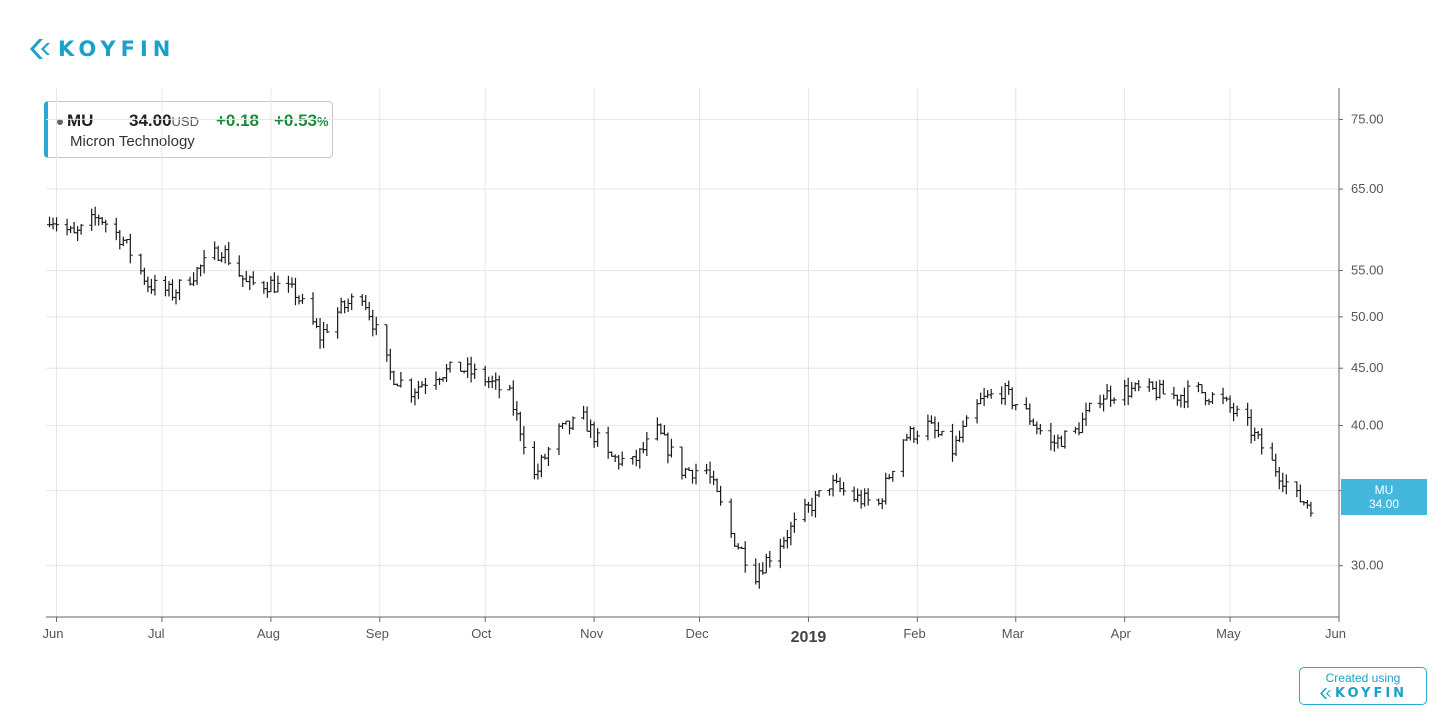 The width and height of the screenshot is (1456, 728). What do you see at coordinates (1325, 693) in the screenshot?
I see `koyfin-chevron-icon` at bounding box center [1325, 693].